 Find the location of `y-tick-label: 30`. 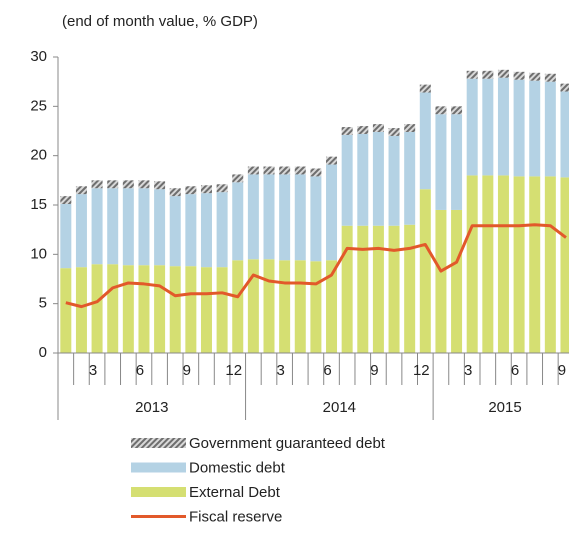

y-tick-label: 30 is located at coordinates (38, 56).